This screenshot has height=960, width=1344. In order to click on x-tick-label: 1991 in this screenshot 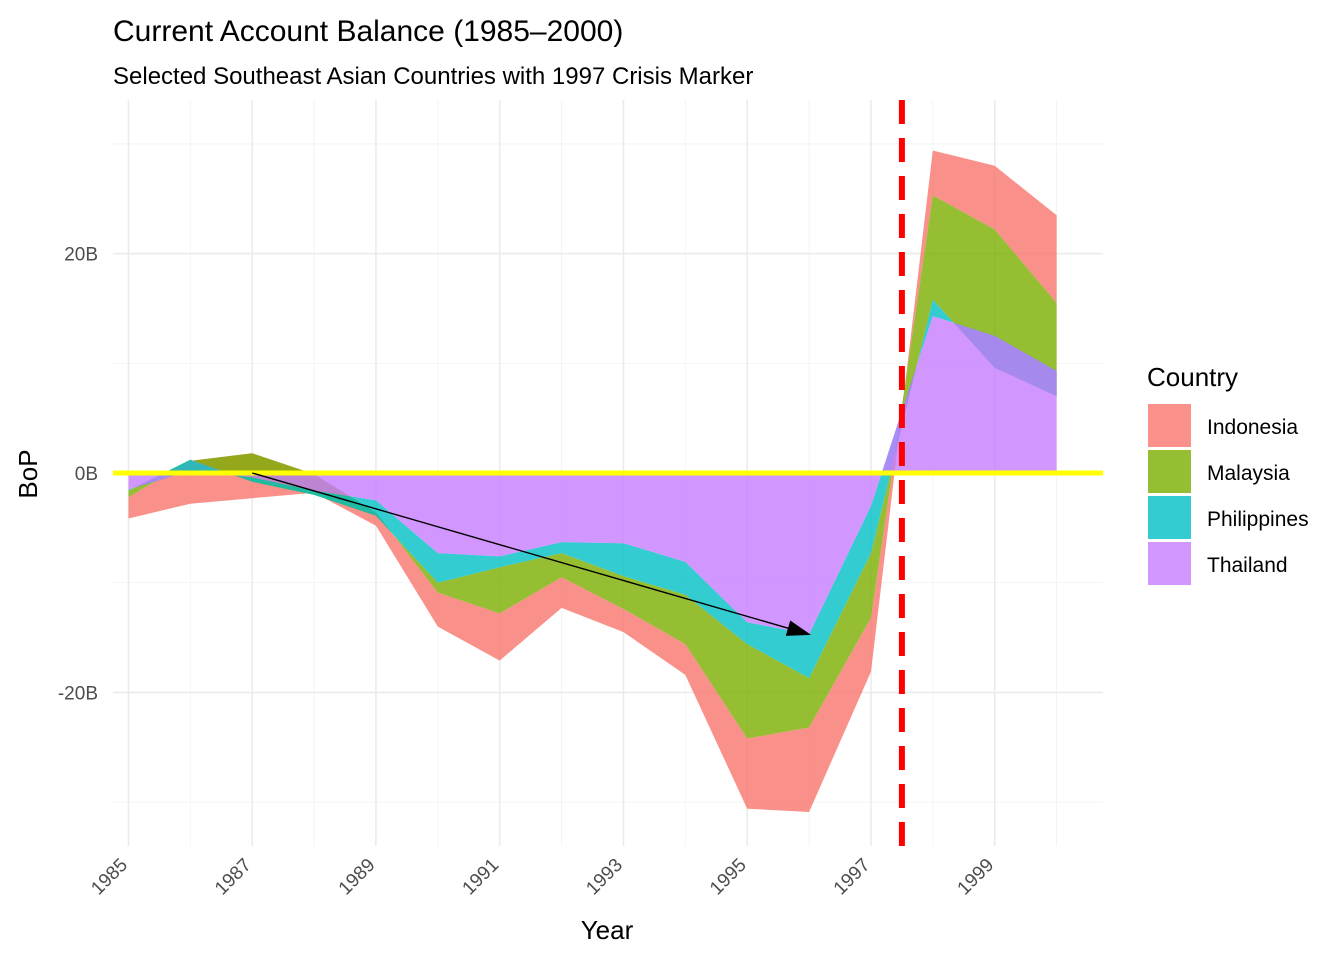, I will do `click(481, 877)`.